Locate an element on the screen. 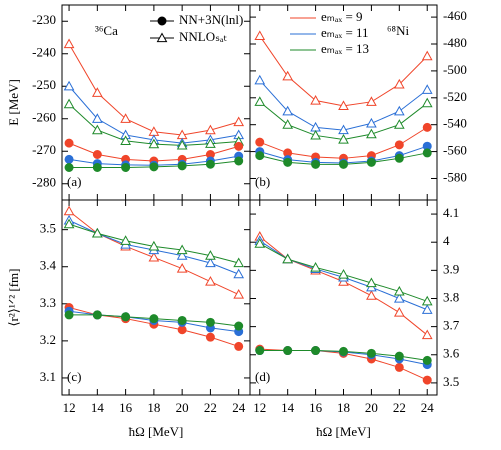 This screenshot has height=450, width=501. y-axis-label: E [MeV] is located at coordinates (13, 102).